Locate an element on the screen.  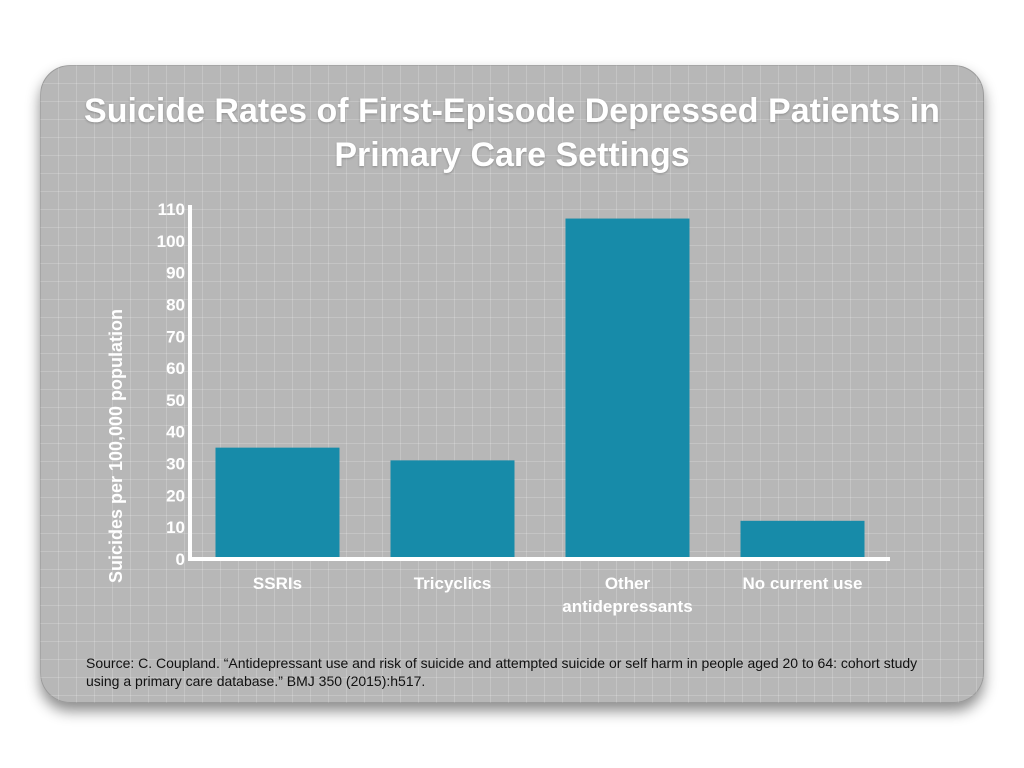
bar-no-current-use is located at coordinates (802, 539).